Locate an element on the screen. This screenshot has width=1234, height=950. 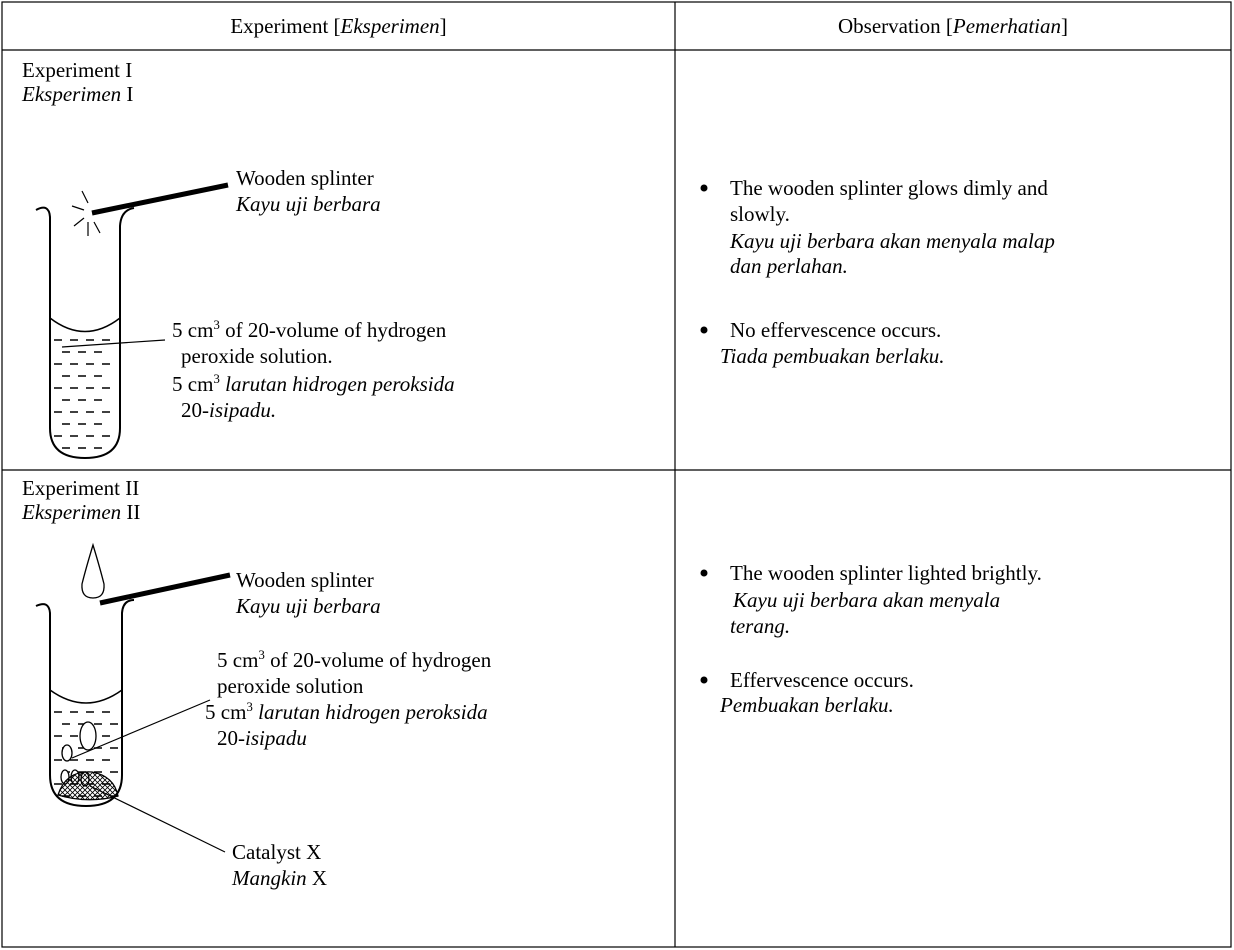
experiment-title-translation: Eksperimen II is located at coordinates (81, 512).